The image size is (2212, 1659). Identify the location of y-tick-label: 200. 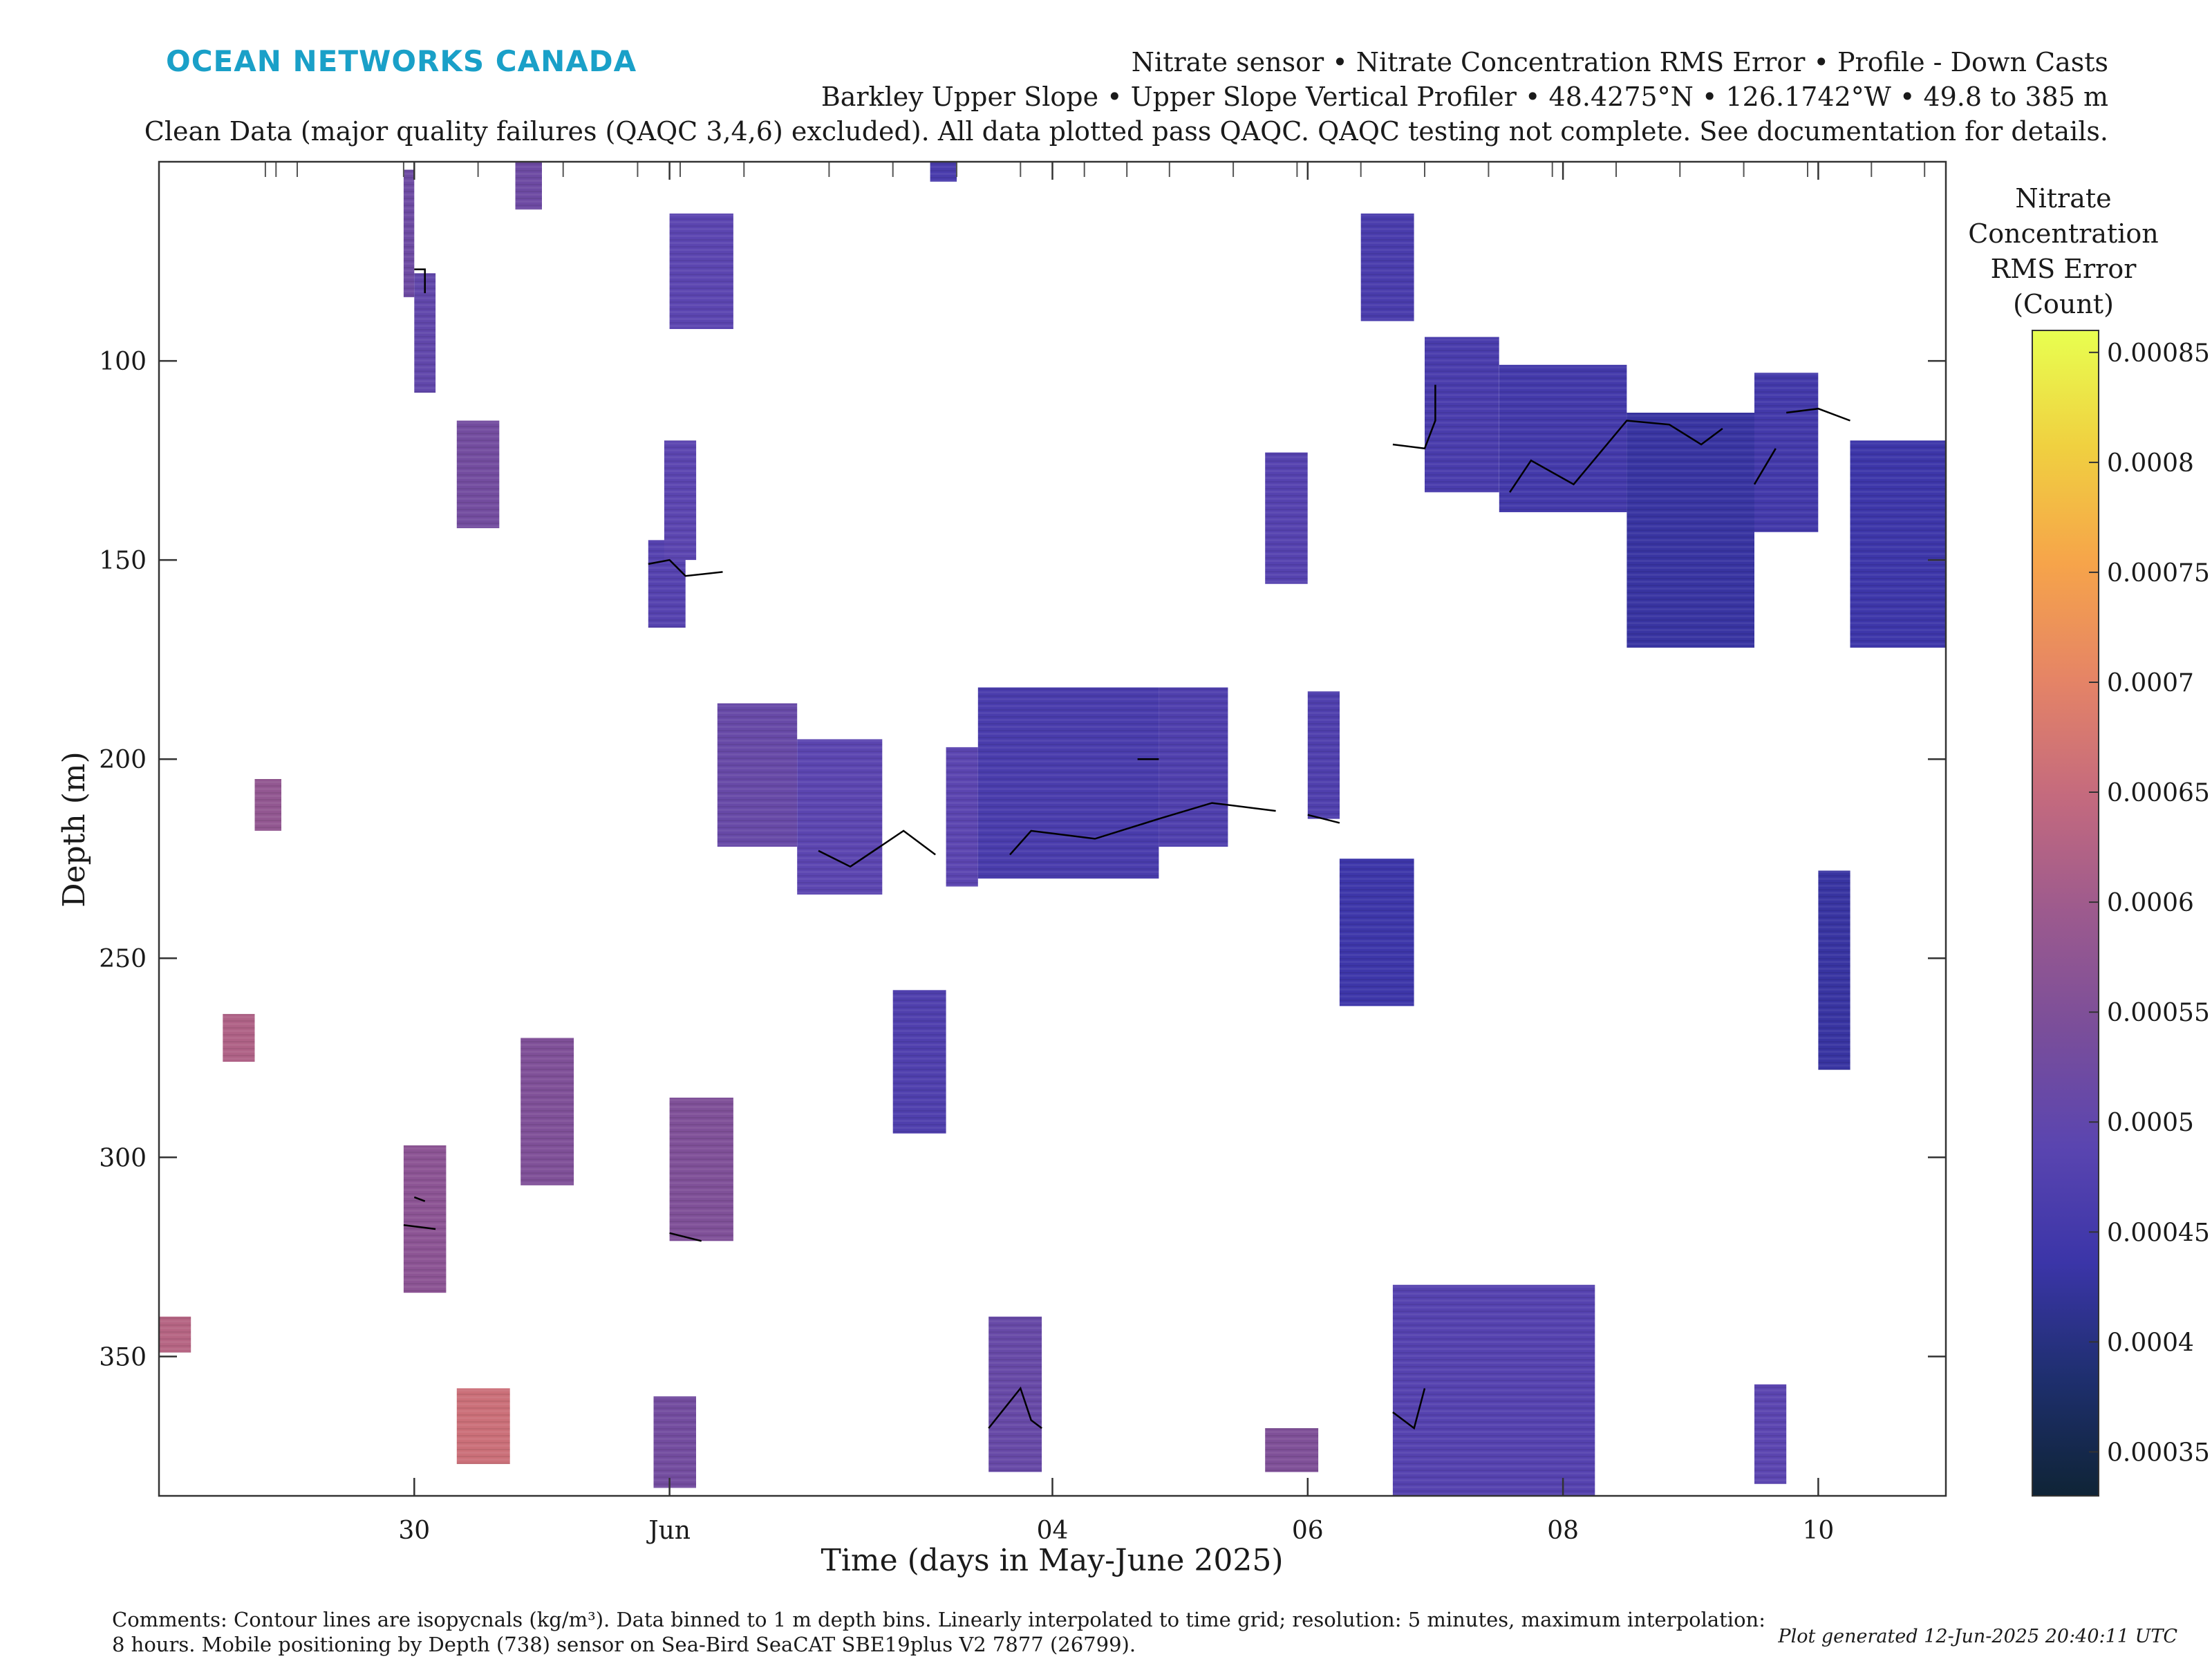
(123, 760).